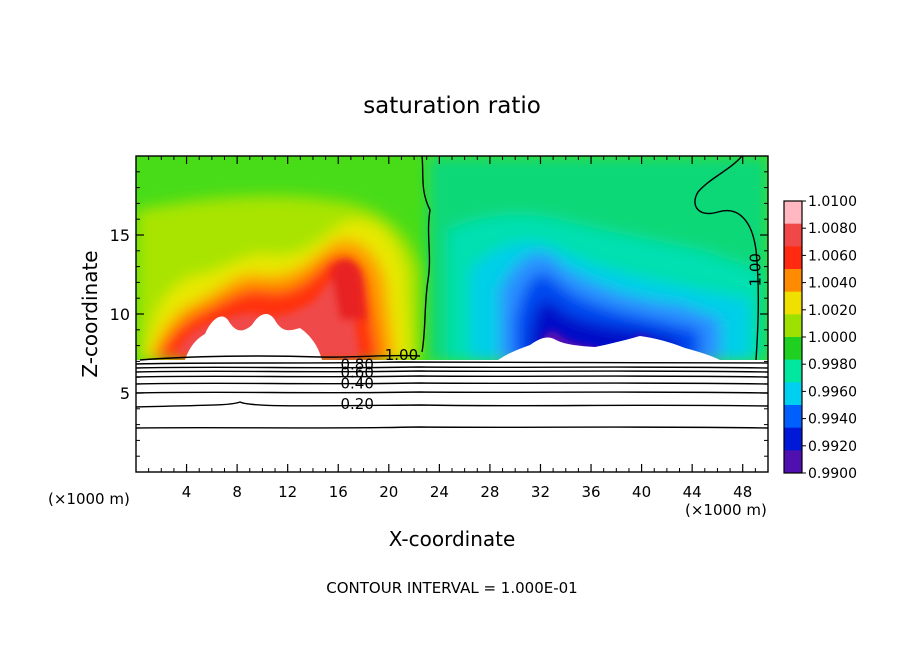 This screenshot has height=654, width=904. What do you see at coordinates (832, 256) in the screenshot?
I see `colorbar-label: 1.0060` at bounding box center [832, 256].